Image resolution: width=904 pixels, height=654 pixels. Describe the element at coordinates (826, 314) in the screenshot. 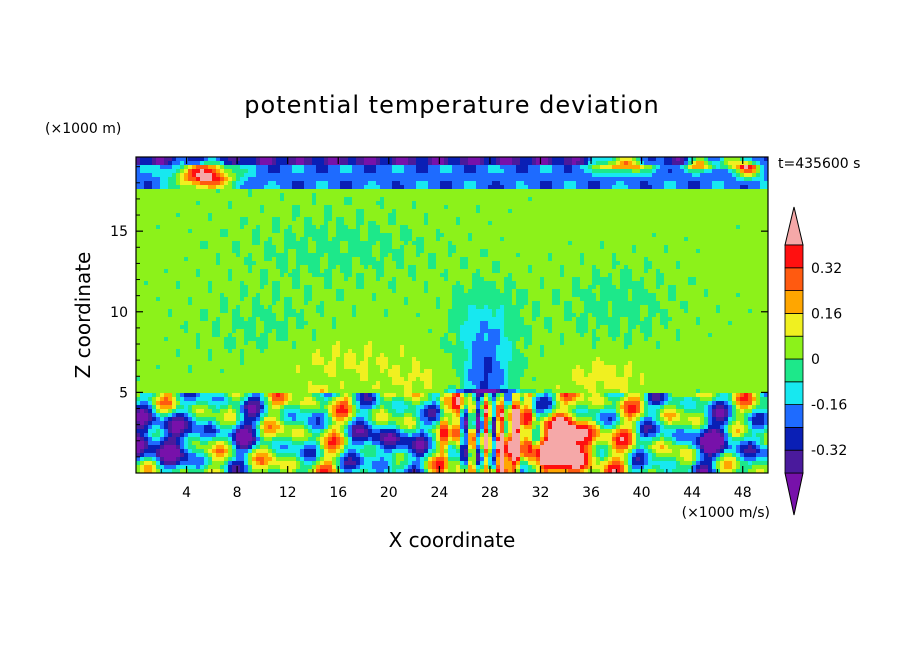

I see `colorbar-tick-label: 0.16` at that location.